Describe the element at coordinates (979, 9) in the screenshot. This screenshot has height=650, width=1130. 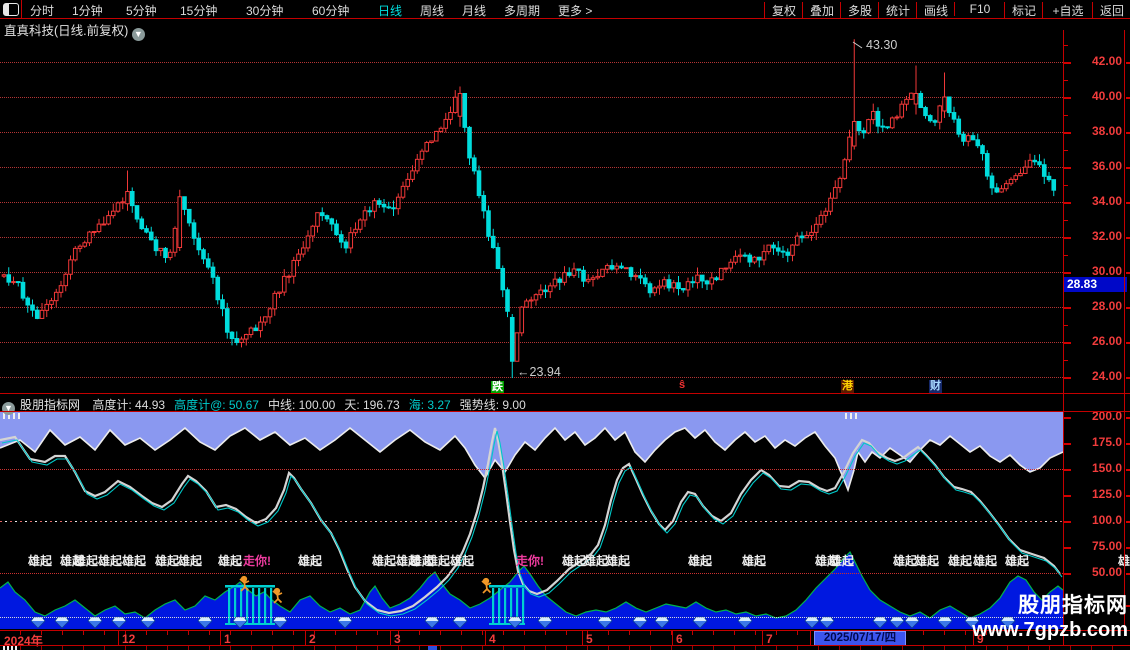
I see `action-button-F10: F10` at that location.